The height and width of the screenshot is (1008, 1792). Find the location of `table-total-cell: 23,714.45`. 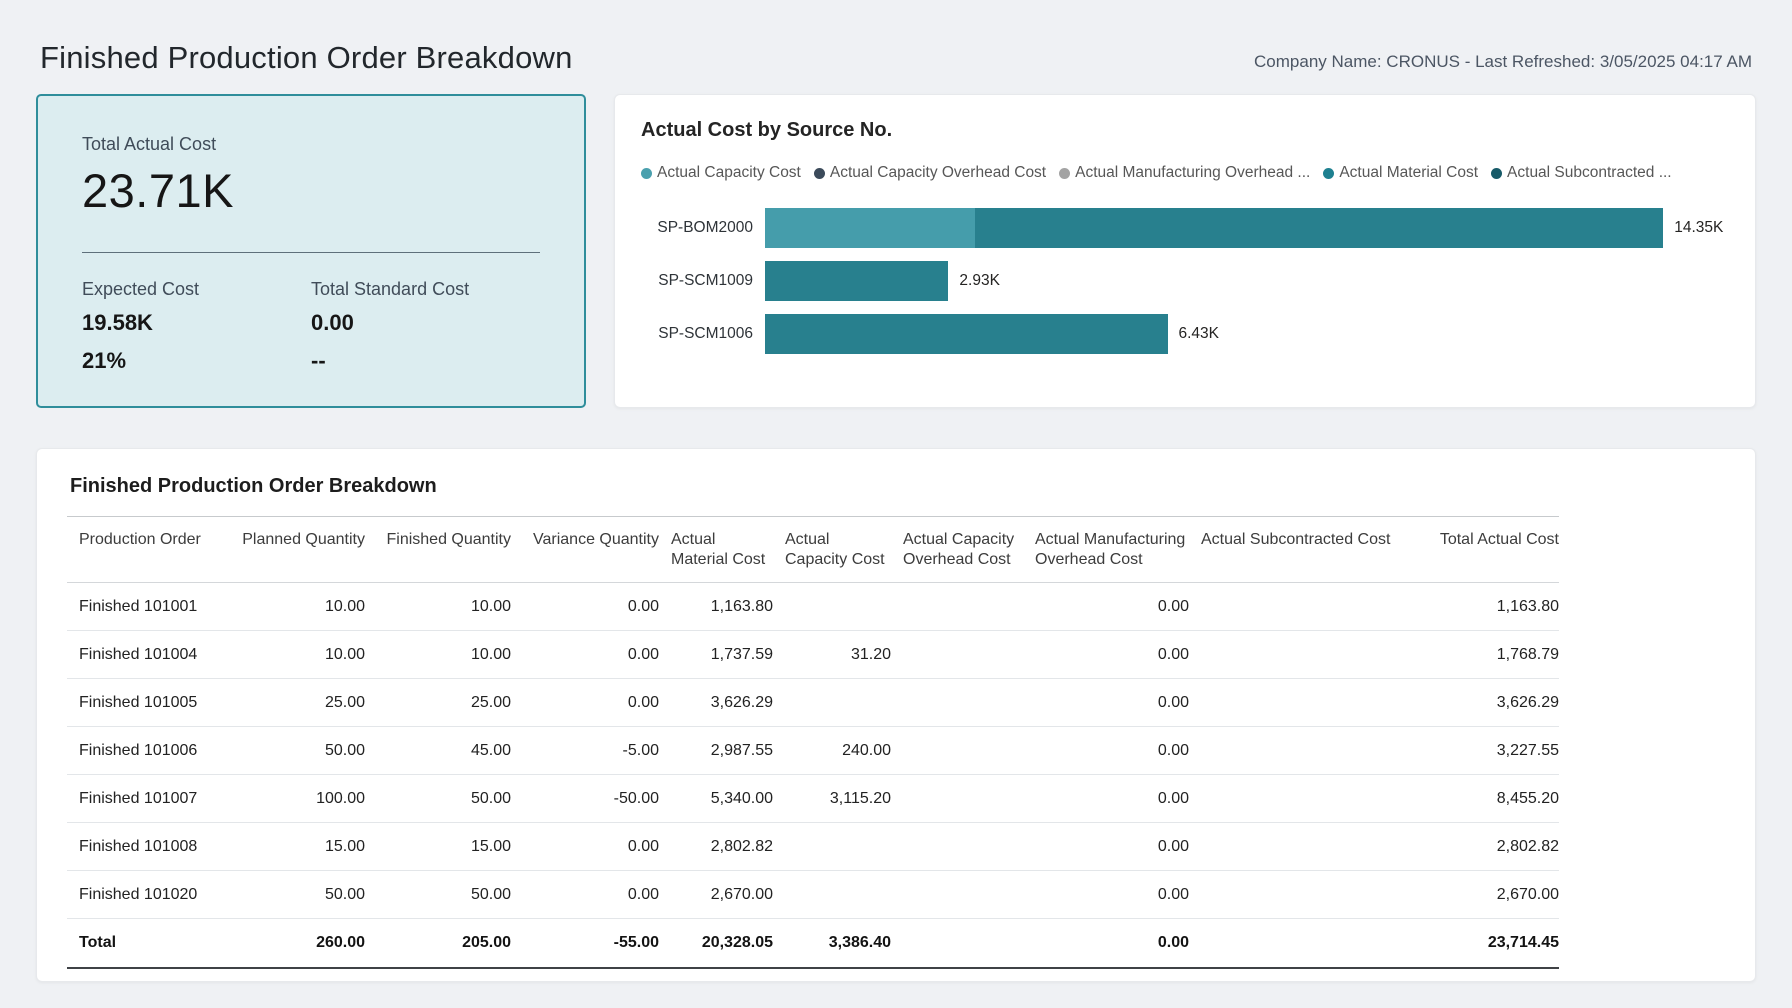

table-total-cell: 23,714.45 is located at coordinates (1481, 943).